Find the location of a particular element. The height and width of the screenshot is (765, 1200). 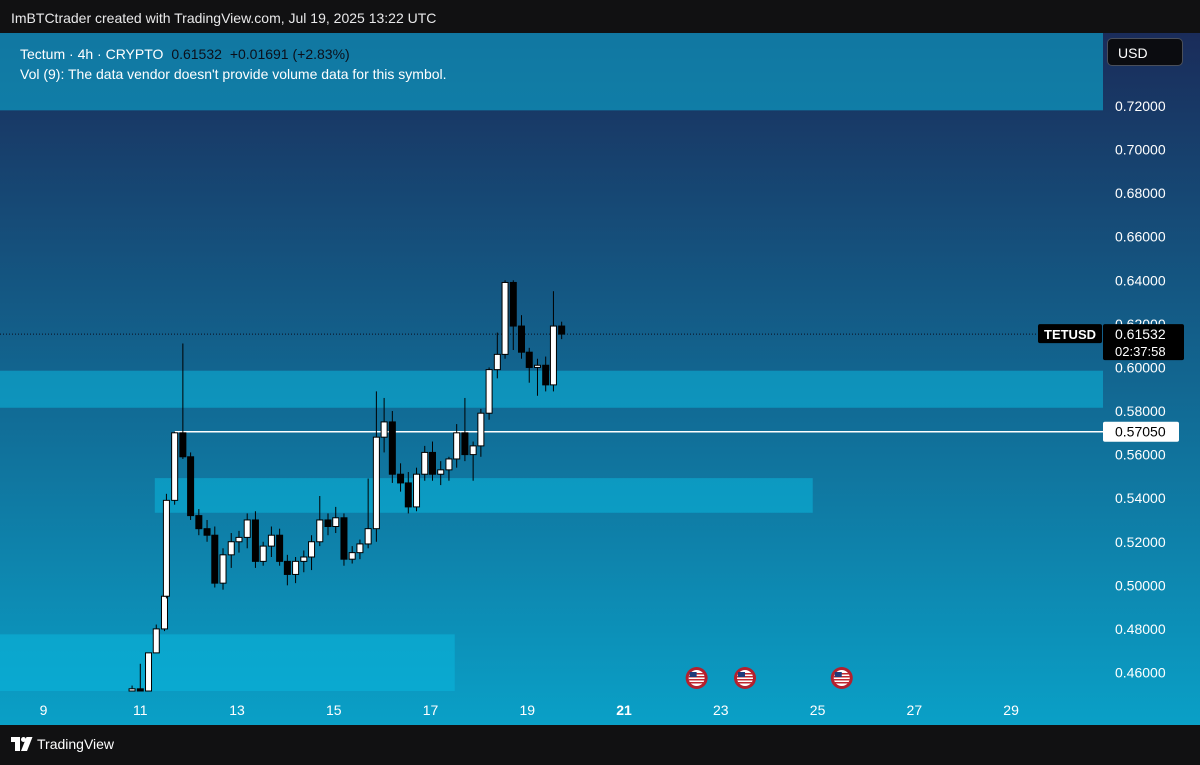

legend-symbol: Tectum · 4h · CRYPTO is located at coordinates (92, 54).